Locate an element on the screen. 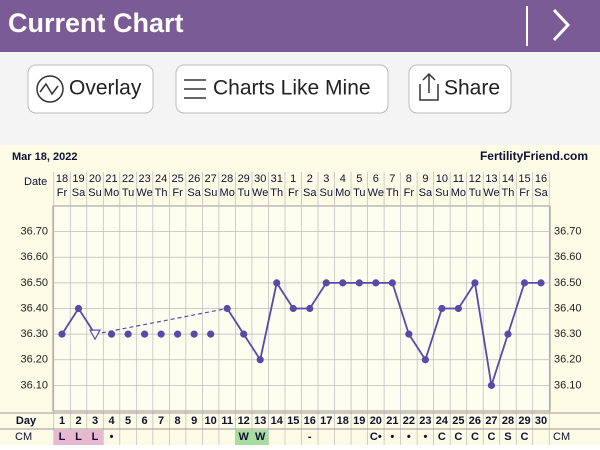 This screenshot has width=600, height=450. button-label: Share is located at coordinates (472, 88).